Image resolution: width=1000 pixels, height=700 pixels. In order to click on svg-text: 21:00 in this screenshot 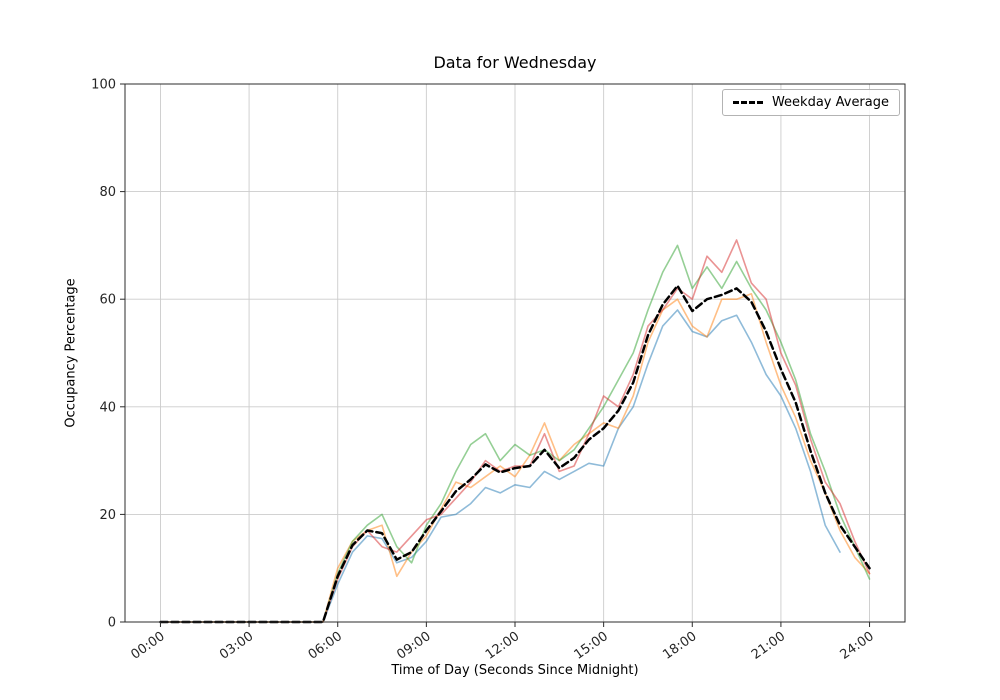, I will do `click(768, 646)`.